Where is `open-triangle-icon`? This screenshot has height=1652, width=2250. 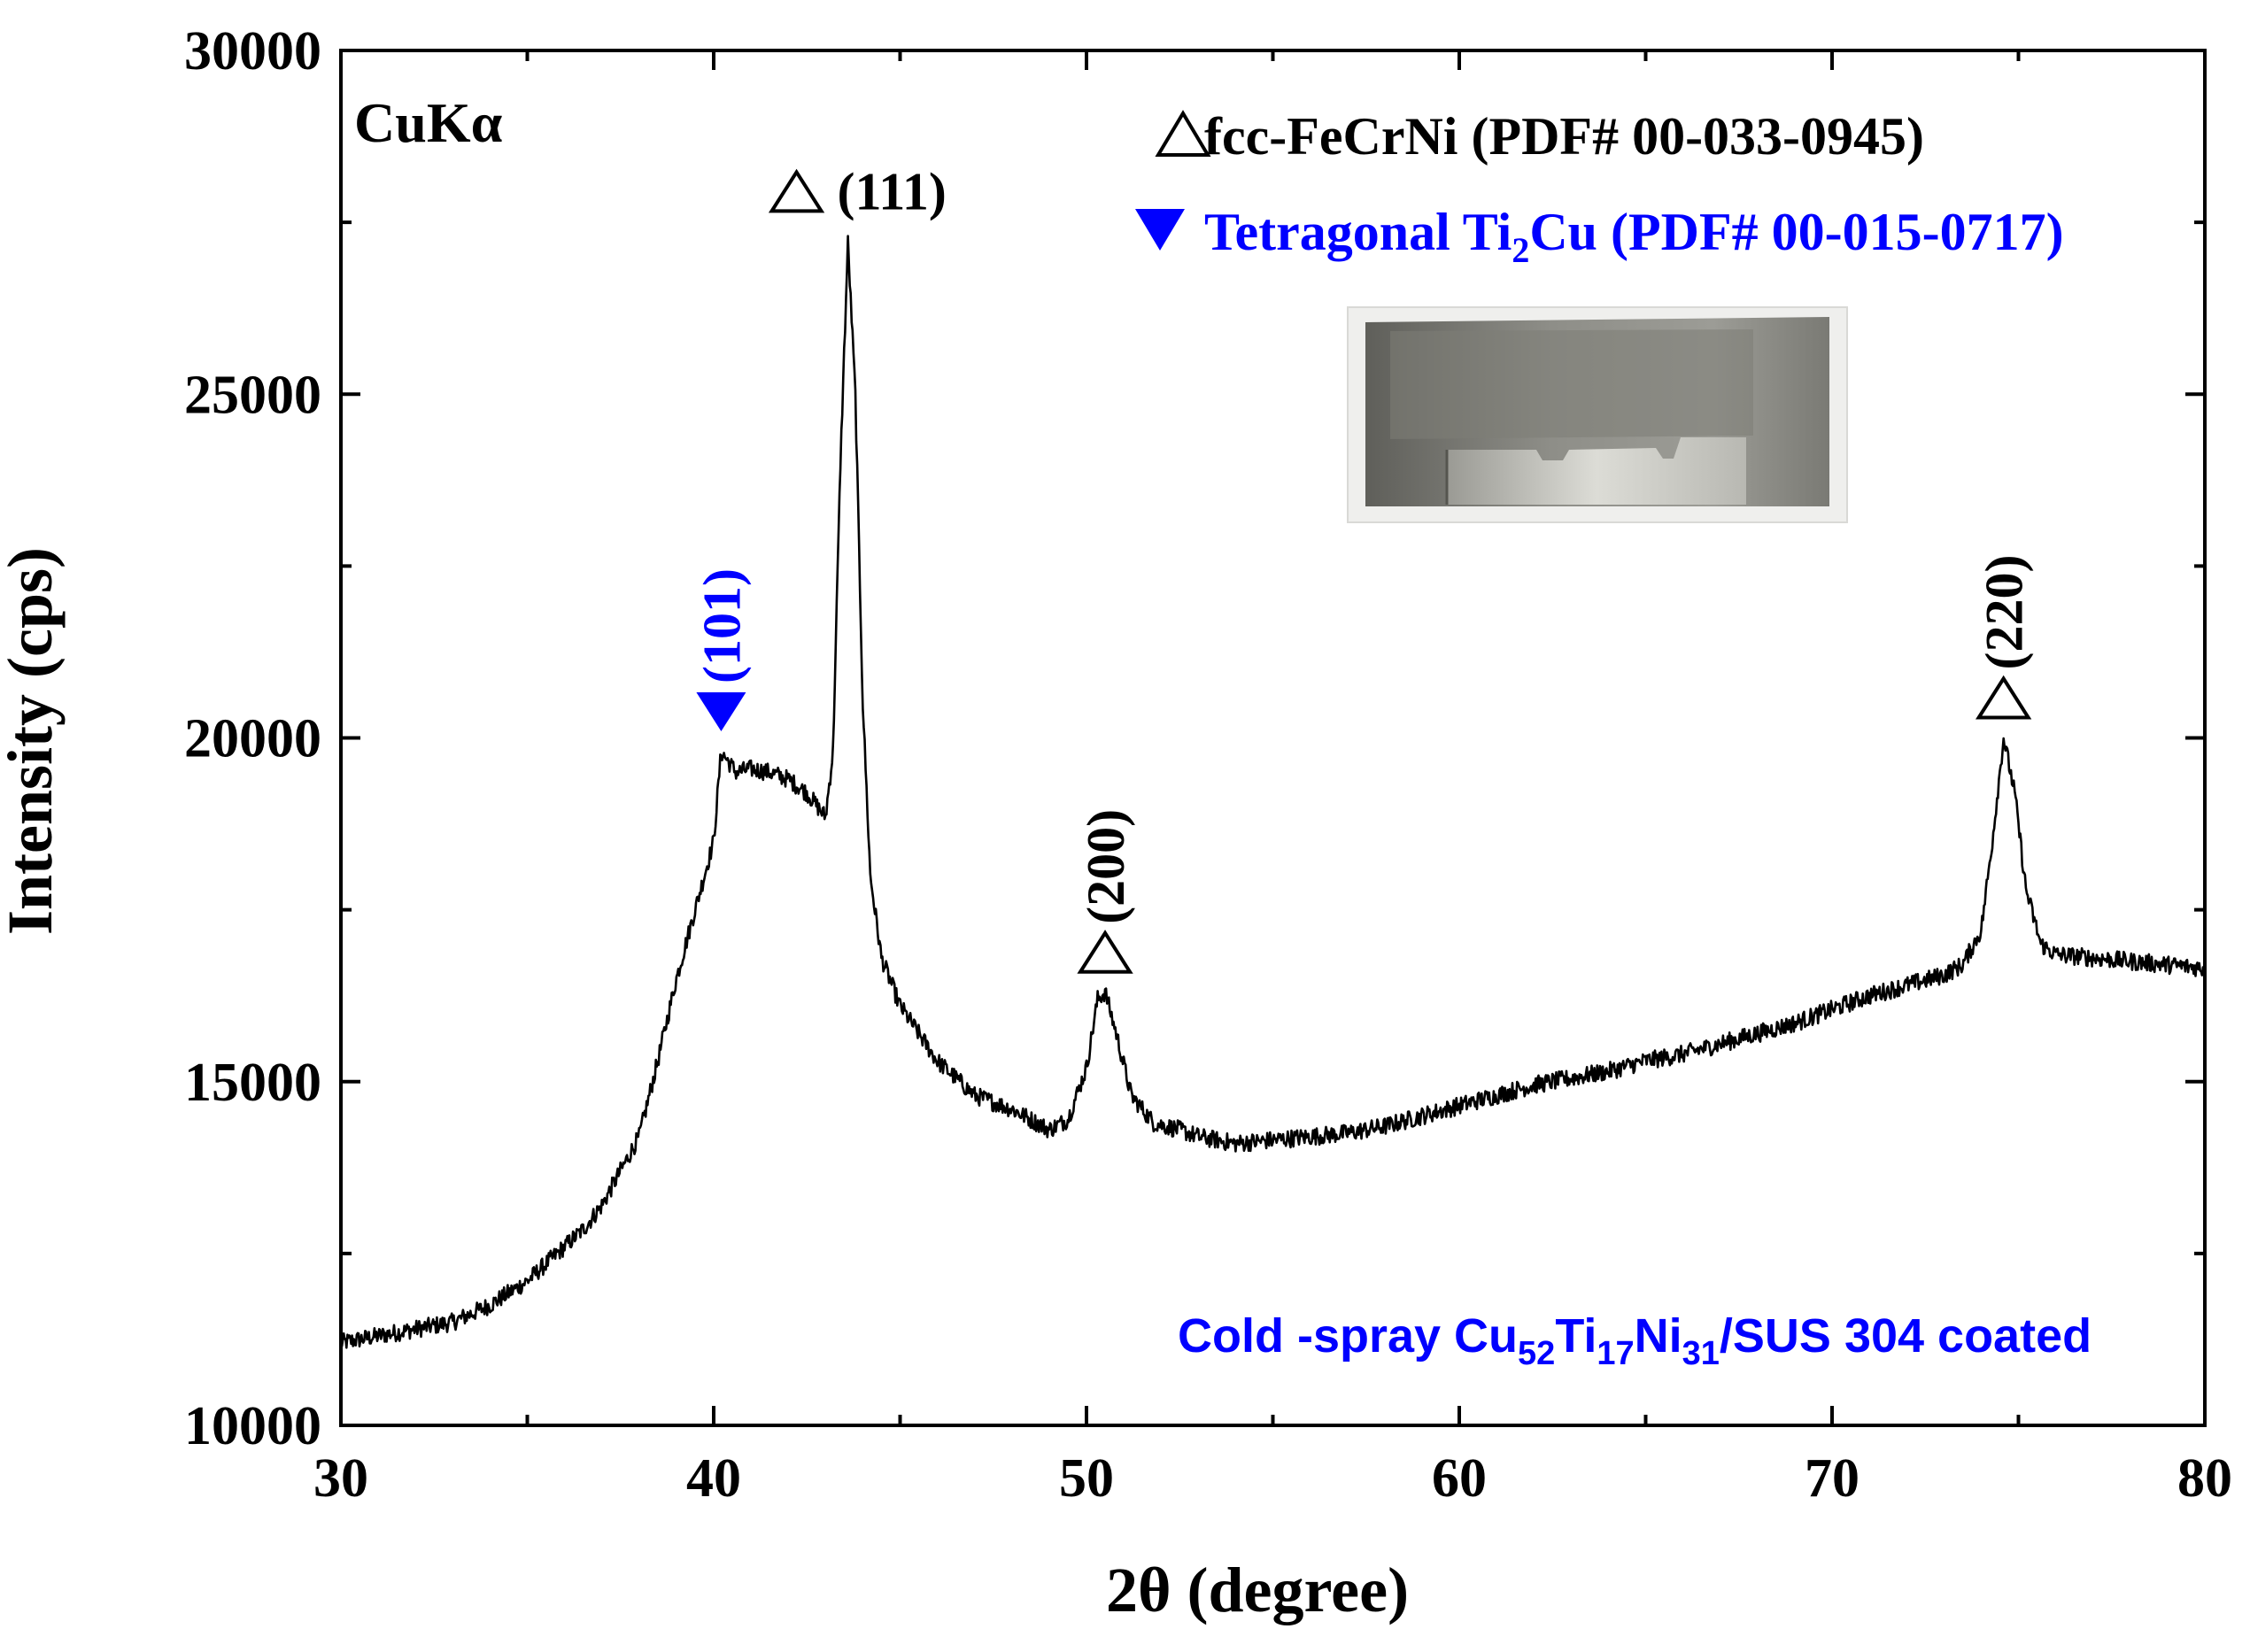
open-triangle-icon is located at coordinates (1183, 133).